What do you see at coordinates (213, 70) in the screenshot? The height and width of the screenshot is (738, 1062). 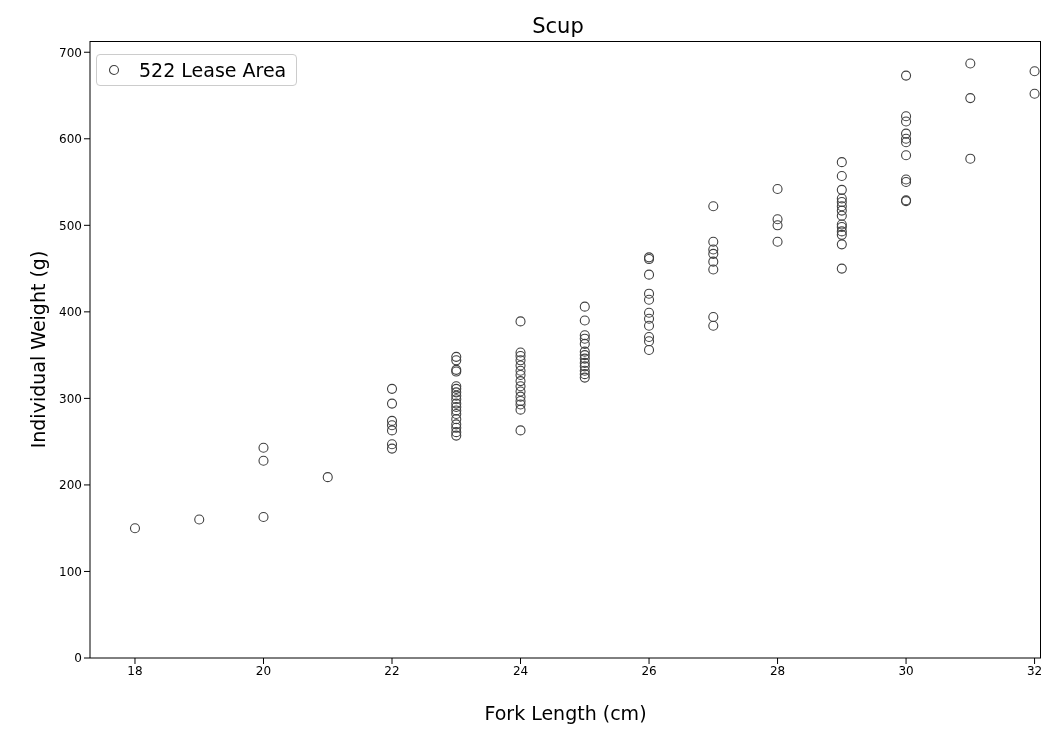 I see `legend-label: 522 Lease Area` at bounding box center [213, 70].